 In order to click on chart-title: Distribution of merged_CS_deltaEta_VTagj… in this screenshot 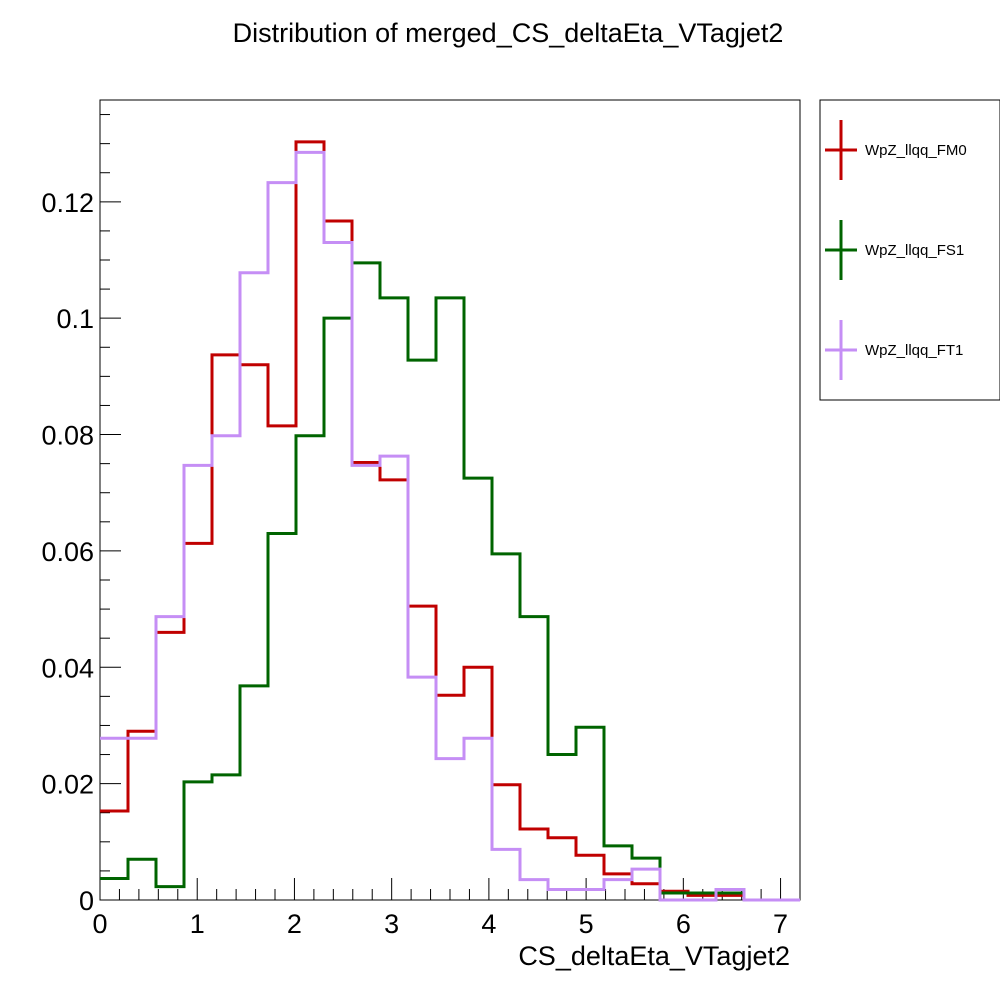, I will do `click(508, 33)`.